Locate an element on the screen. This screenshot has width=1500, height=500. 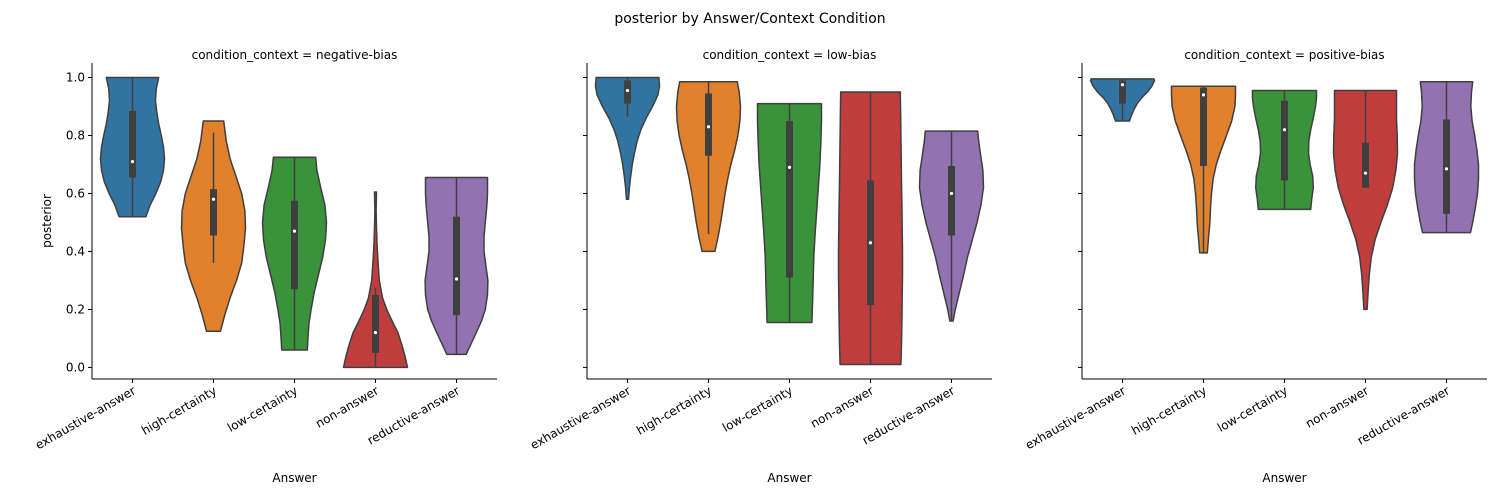
panel-title: condition_context = low-bias is located at coordinates (790, 55).